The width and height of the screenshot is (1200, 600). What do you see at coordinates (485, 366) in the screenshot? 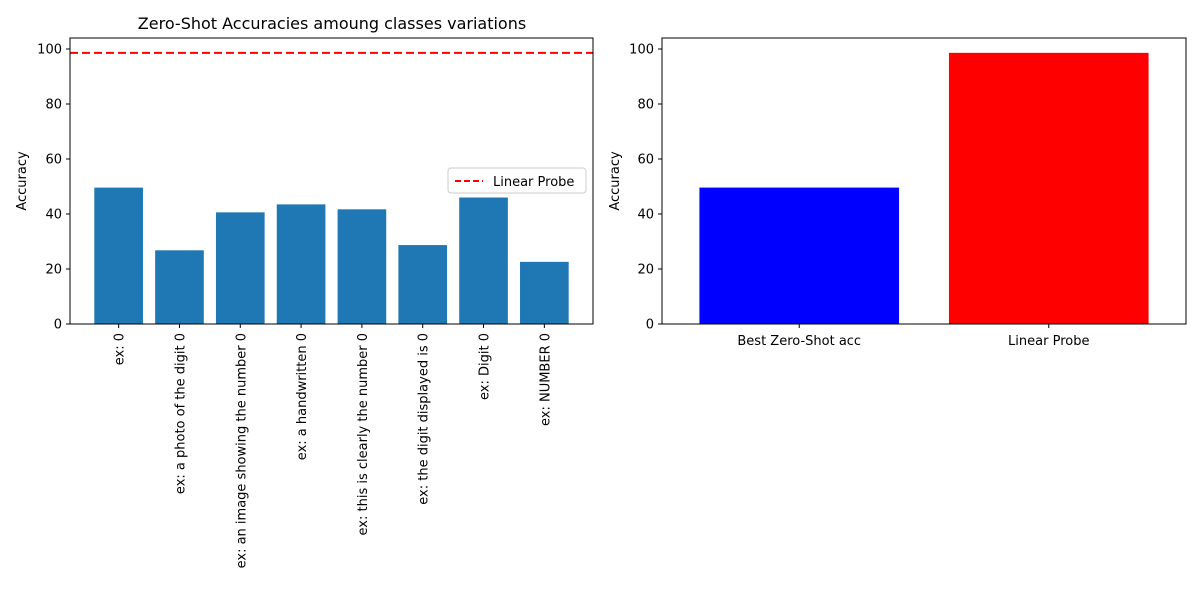
I see `x-tick-label: ex: Digit 0` at bounding box center [485, 366].